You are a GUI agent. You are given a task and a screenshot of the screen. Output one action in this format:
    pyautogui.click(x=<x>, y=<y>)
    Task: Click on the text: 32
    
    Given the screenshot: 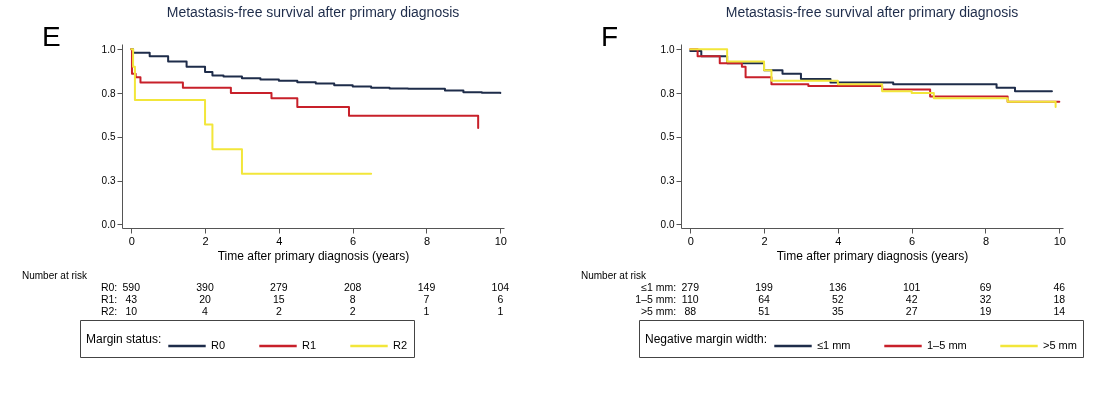 What is the action you would take?
    pyautogui.click(x=985, y=299)
    